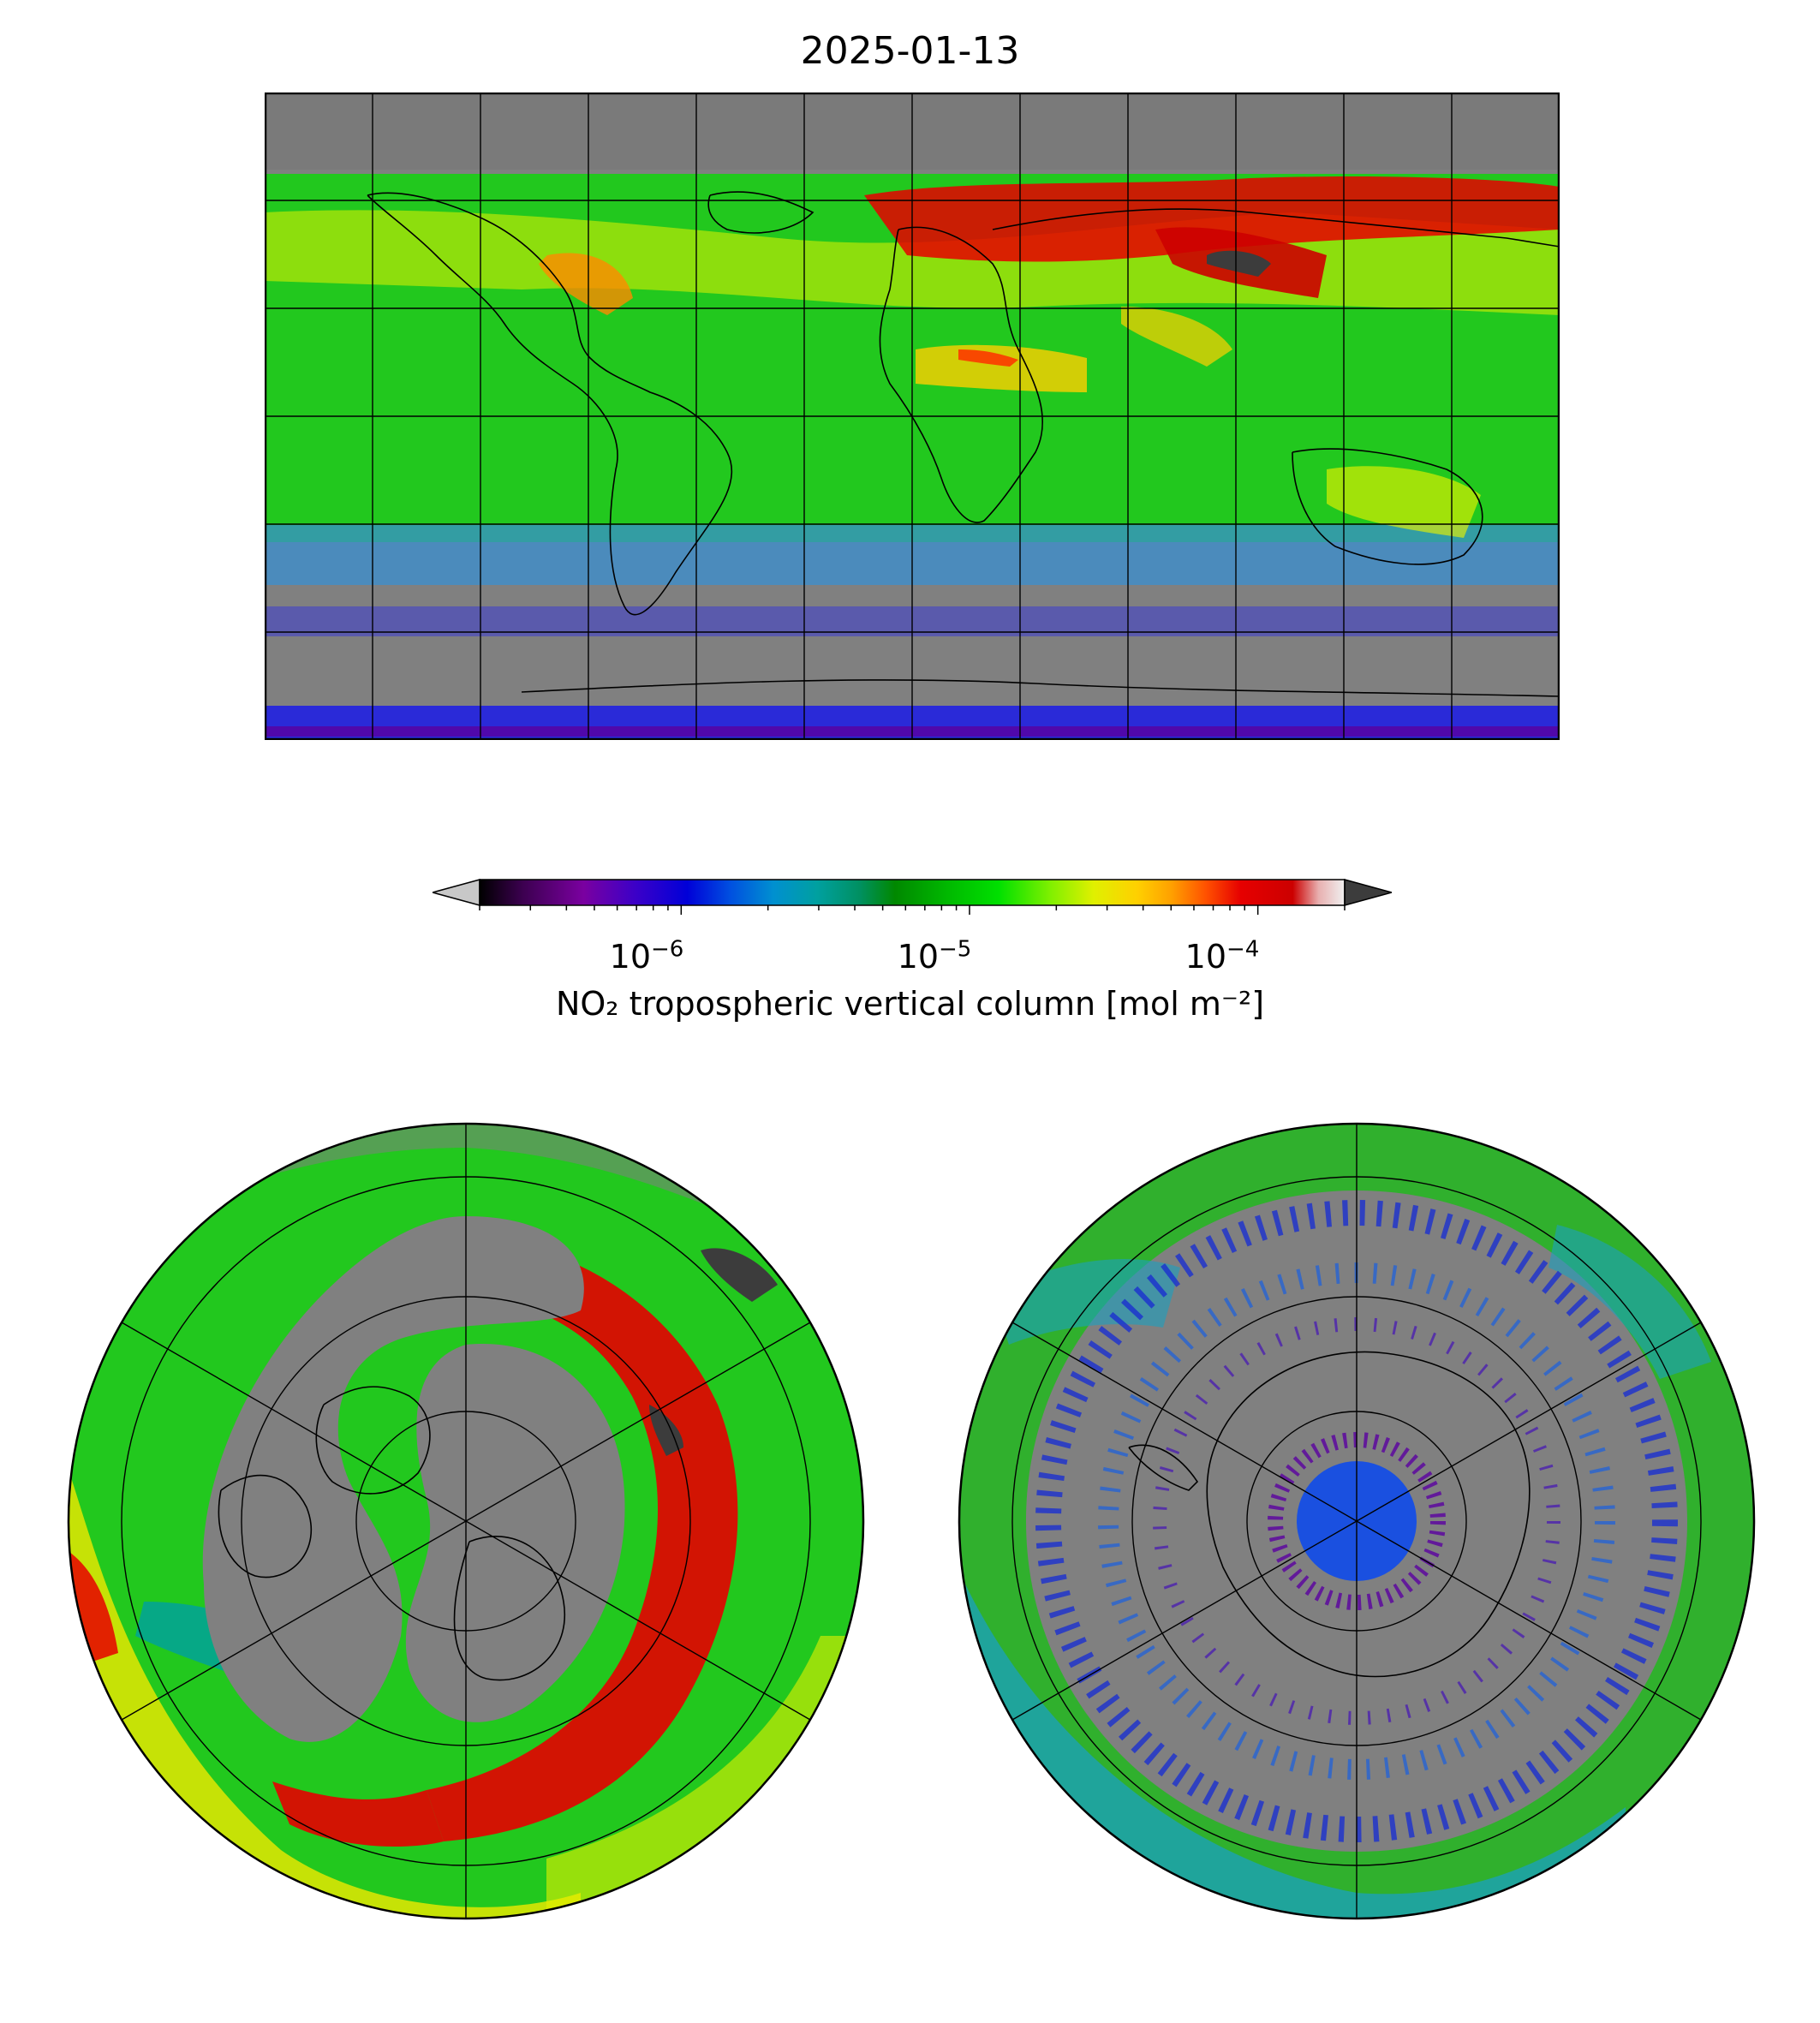  Describe the element at coordinates (1222, 956) in the screenshot. I see `colorbar-tick-label-1e-4: 10⁻⁴` at that location.